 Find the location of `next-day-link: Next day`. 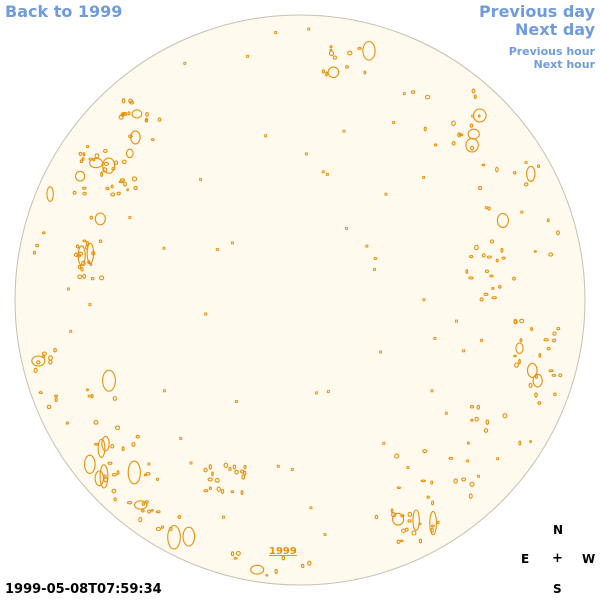

next-day-link: Next day is located at coordinates (555, 29).